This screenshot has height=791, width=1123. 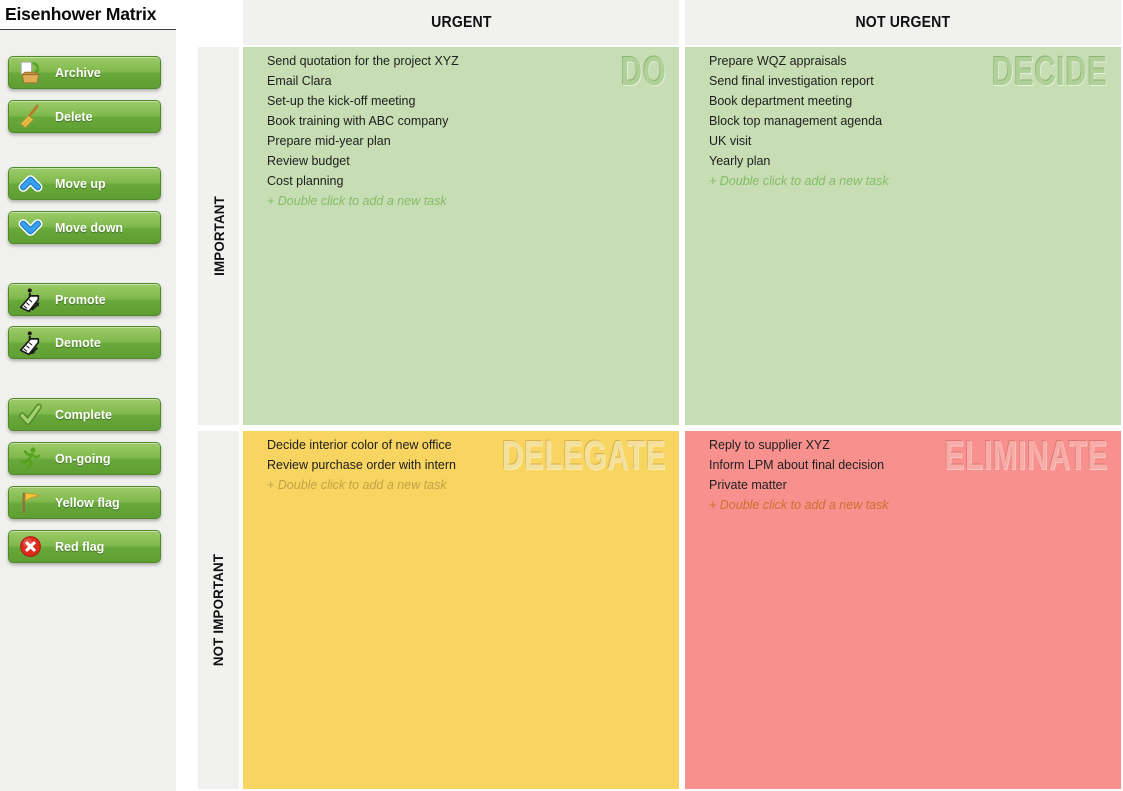 I want to click on red-flag-button: Red flag, so click(x=84, y=546).